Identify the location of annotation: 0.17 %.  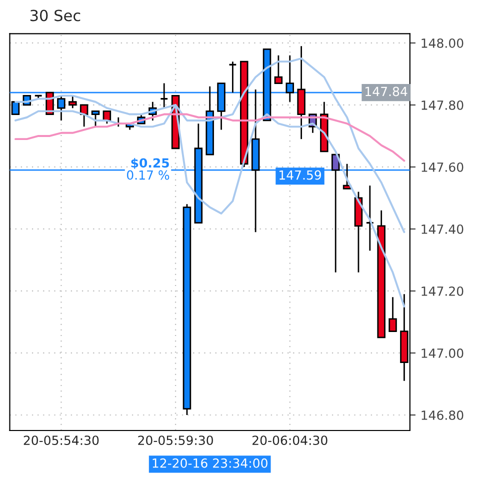
(148, 175).